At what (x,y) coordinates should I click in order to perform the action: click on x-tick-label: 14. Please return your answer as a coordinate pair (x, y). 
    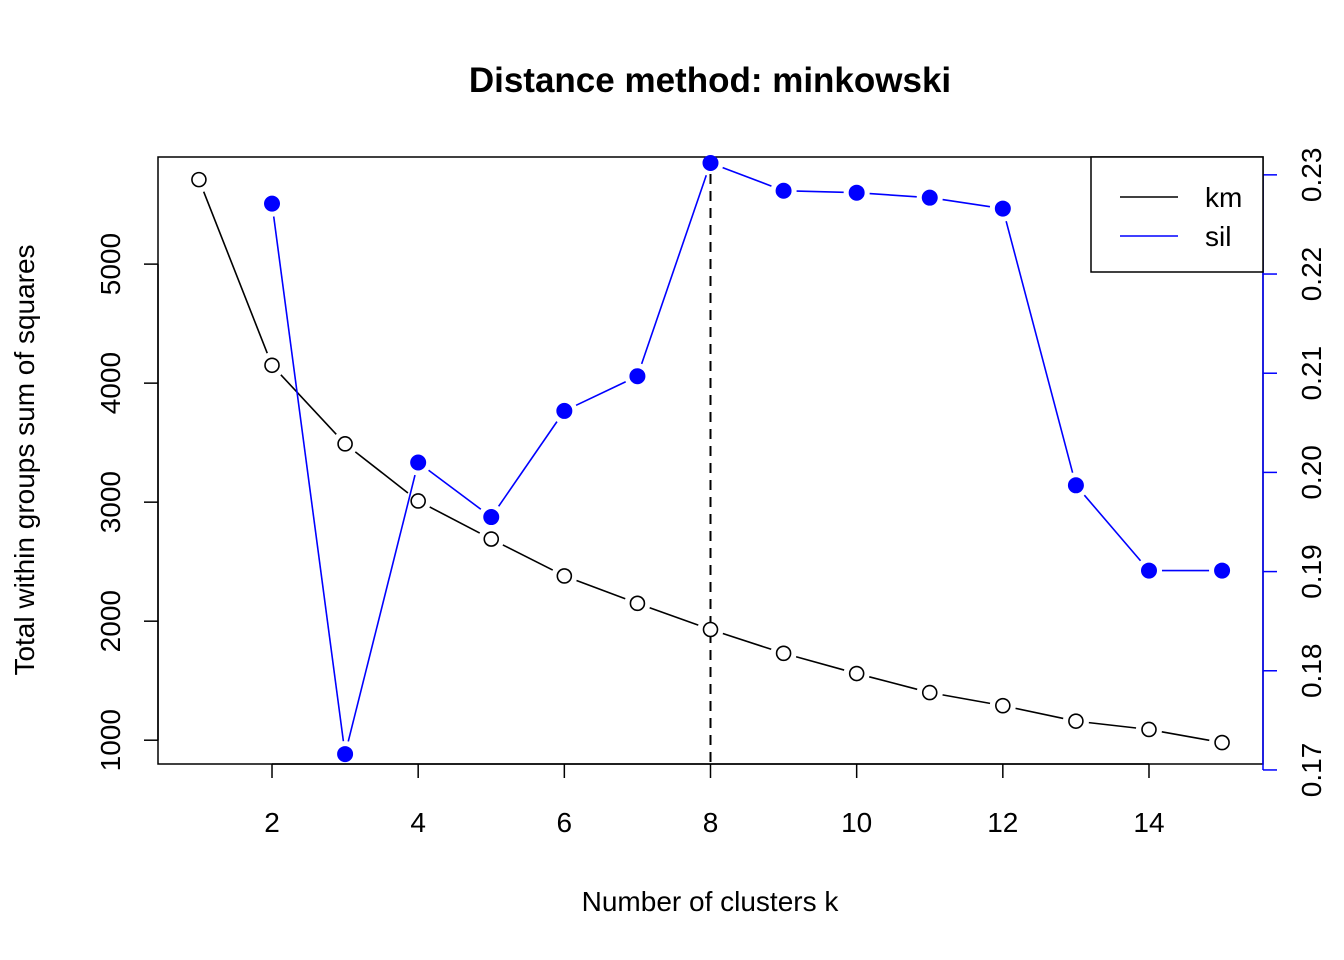
    Looking at the image, I should click on (1148, 822).